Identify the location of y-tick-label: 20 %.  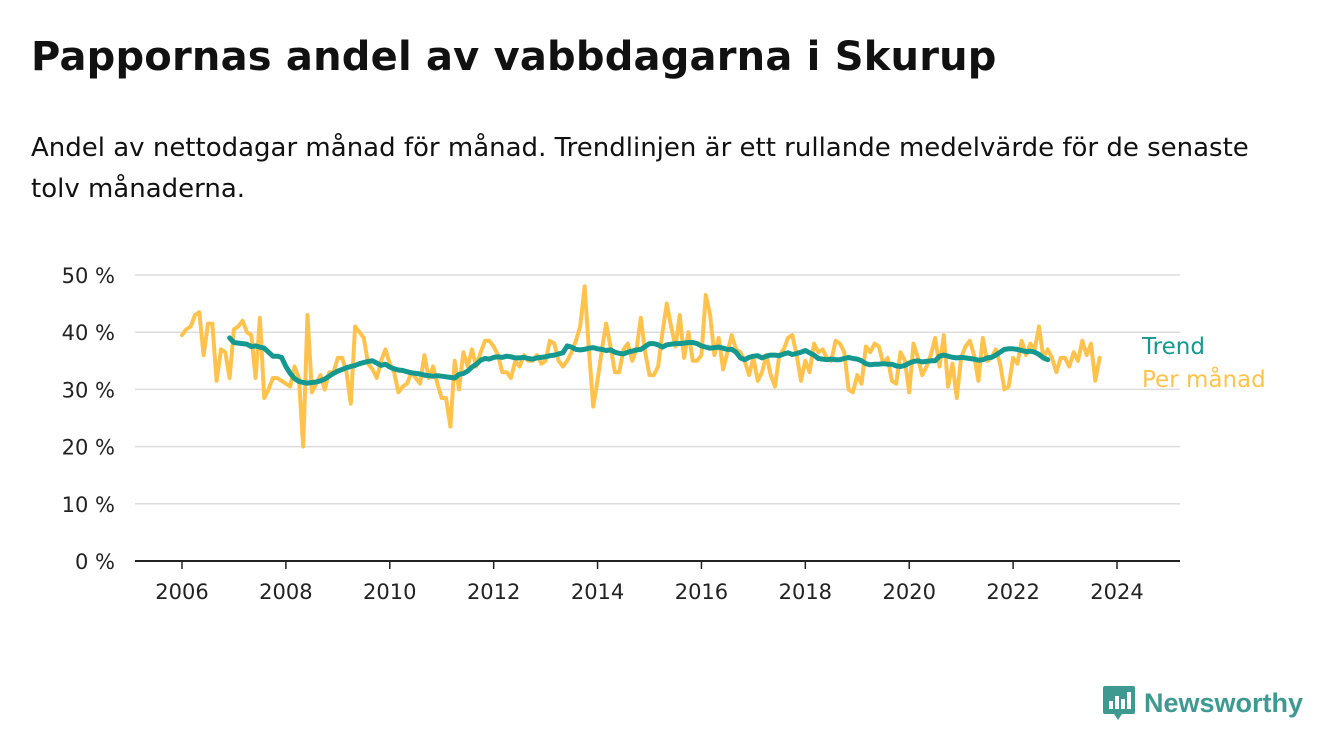
(88, 448).